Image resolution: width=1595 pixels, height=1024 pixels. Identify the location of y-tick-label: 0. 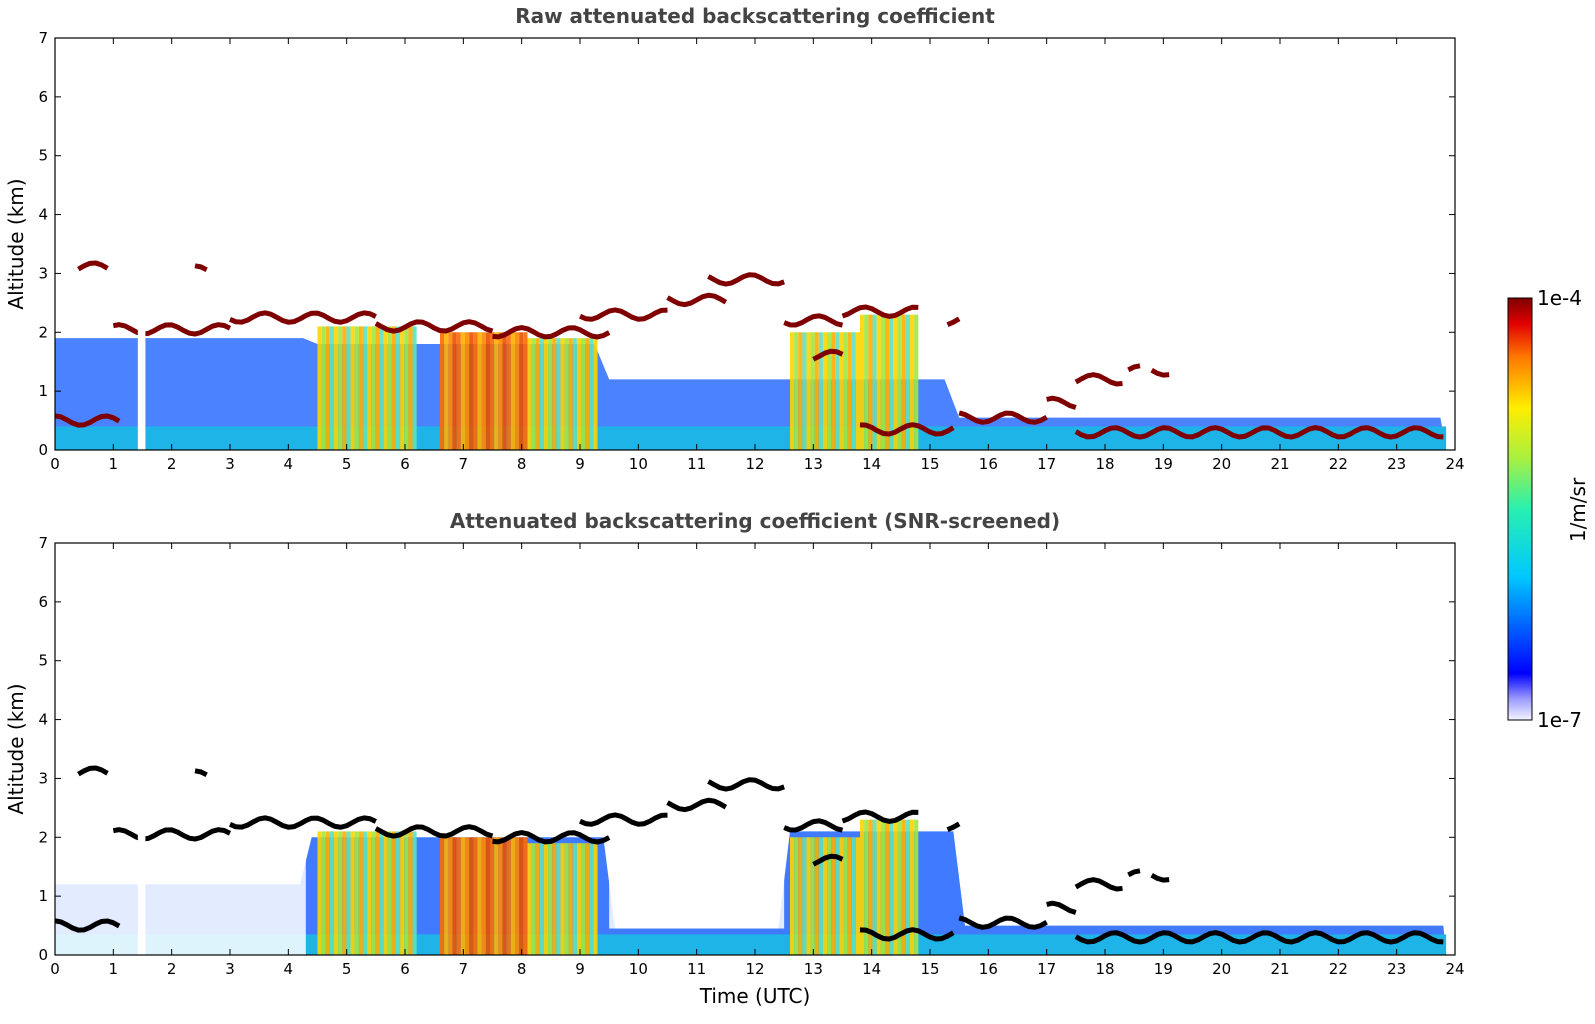
(43, 450).